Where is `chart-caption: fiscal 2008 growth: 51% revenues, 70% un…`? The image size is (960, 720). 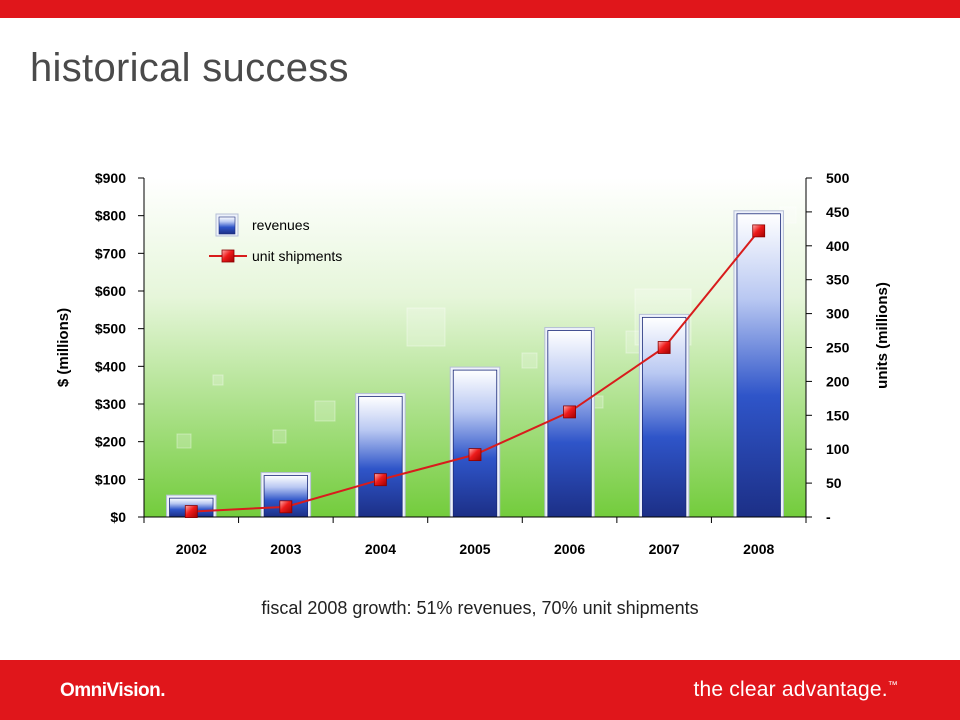
chart-caption: fiscal 2008 growth: 51% revenues, 70% un… is located at coordinates (480, 608).